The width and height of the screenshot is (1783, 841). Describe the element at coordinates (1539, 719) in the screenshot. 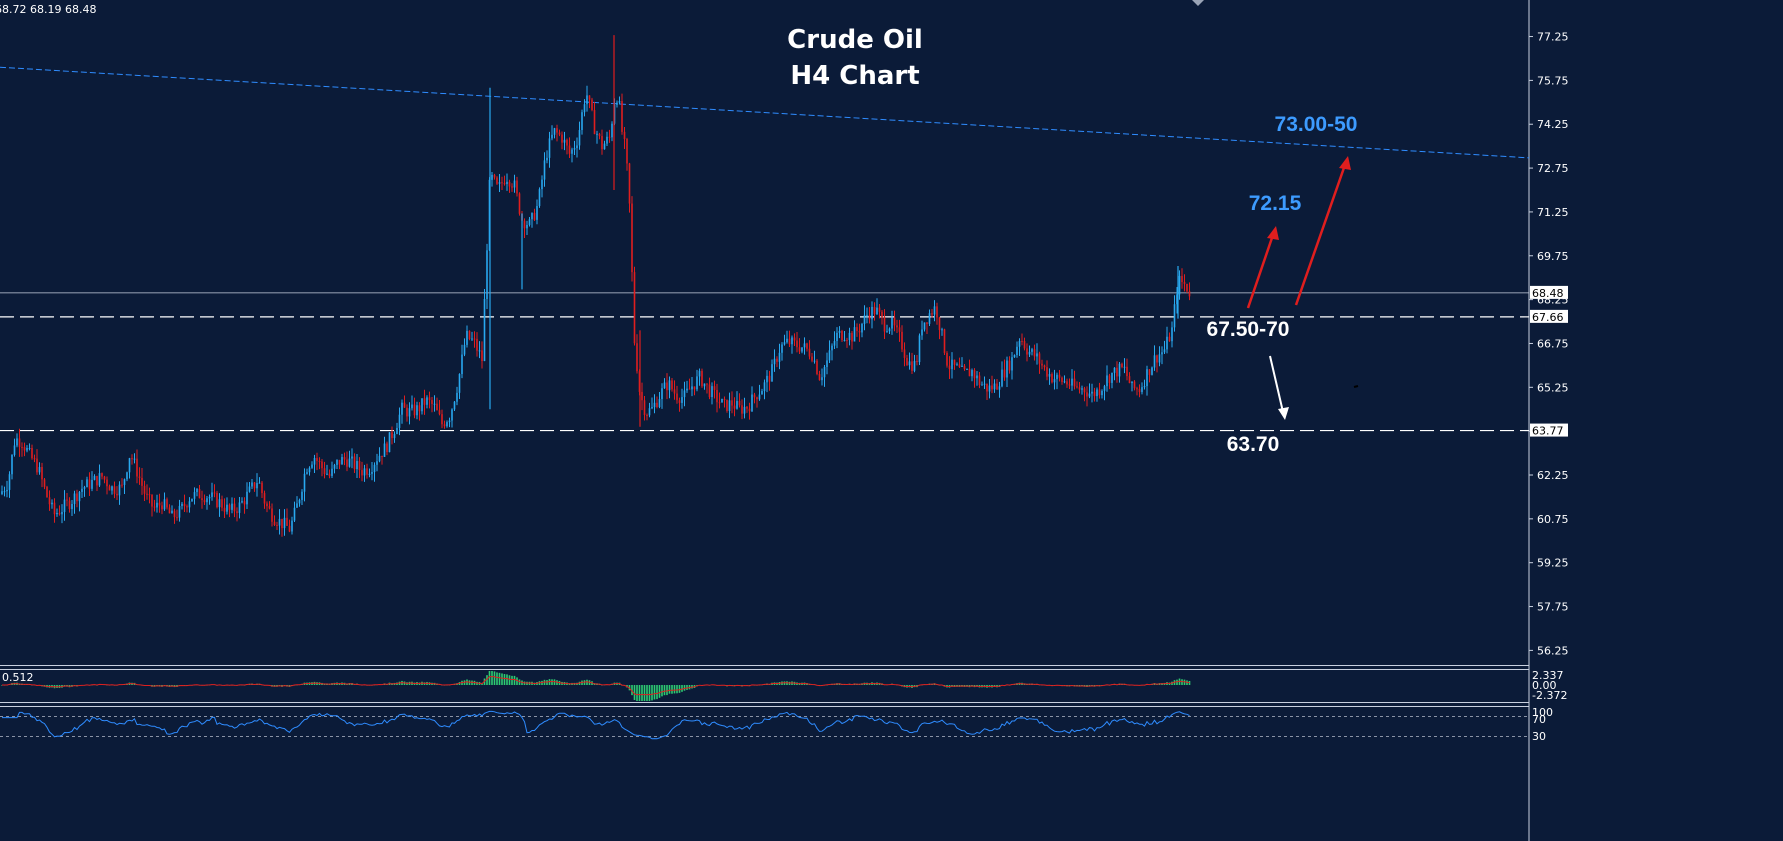

I see `rsi-tick-70: 70` at that location.